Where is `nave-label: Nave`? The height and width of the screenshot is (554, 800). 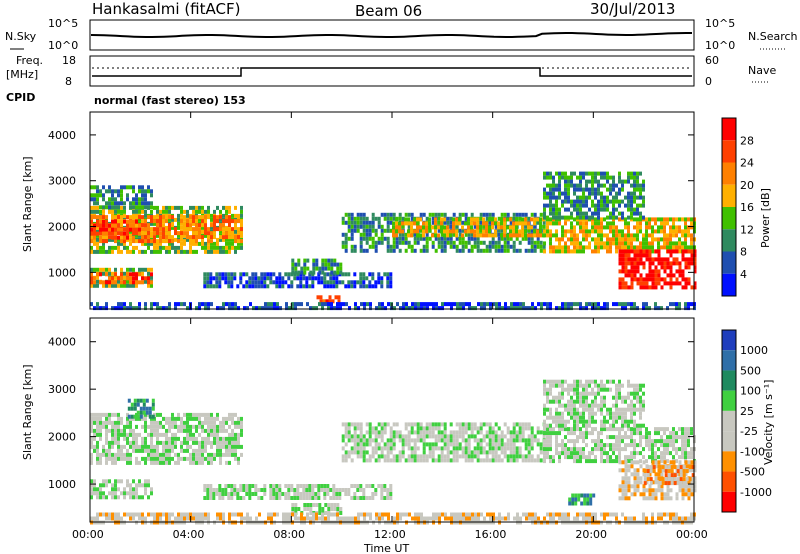
nave-label: Nave is located at coordinates (762, 70).